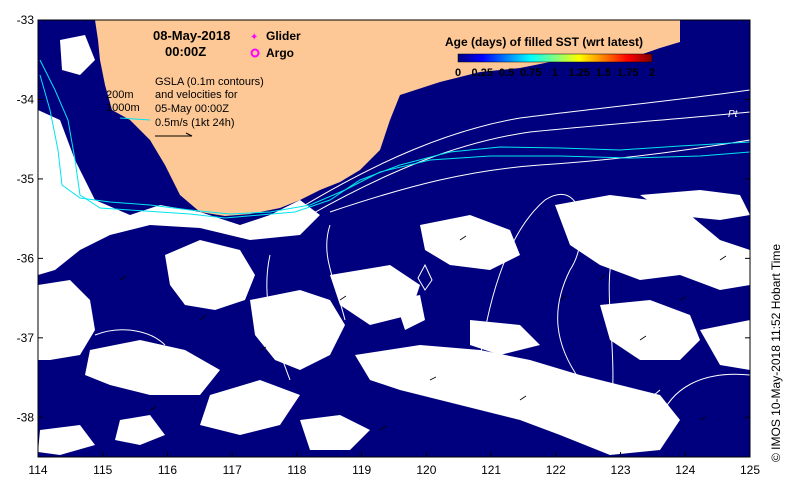 Image resolution: width=790 pixels, height=492 pixels. I want to click on bathymetry-label-1000m: 1000m, so click(123, 108).